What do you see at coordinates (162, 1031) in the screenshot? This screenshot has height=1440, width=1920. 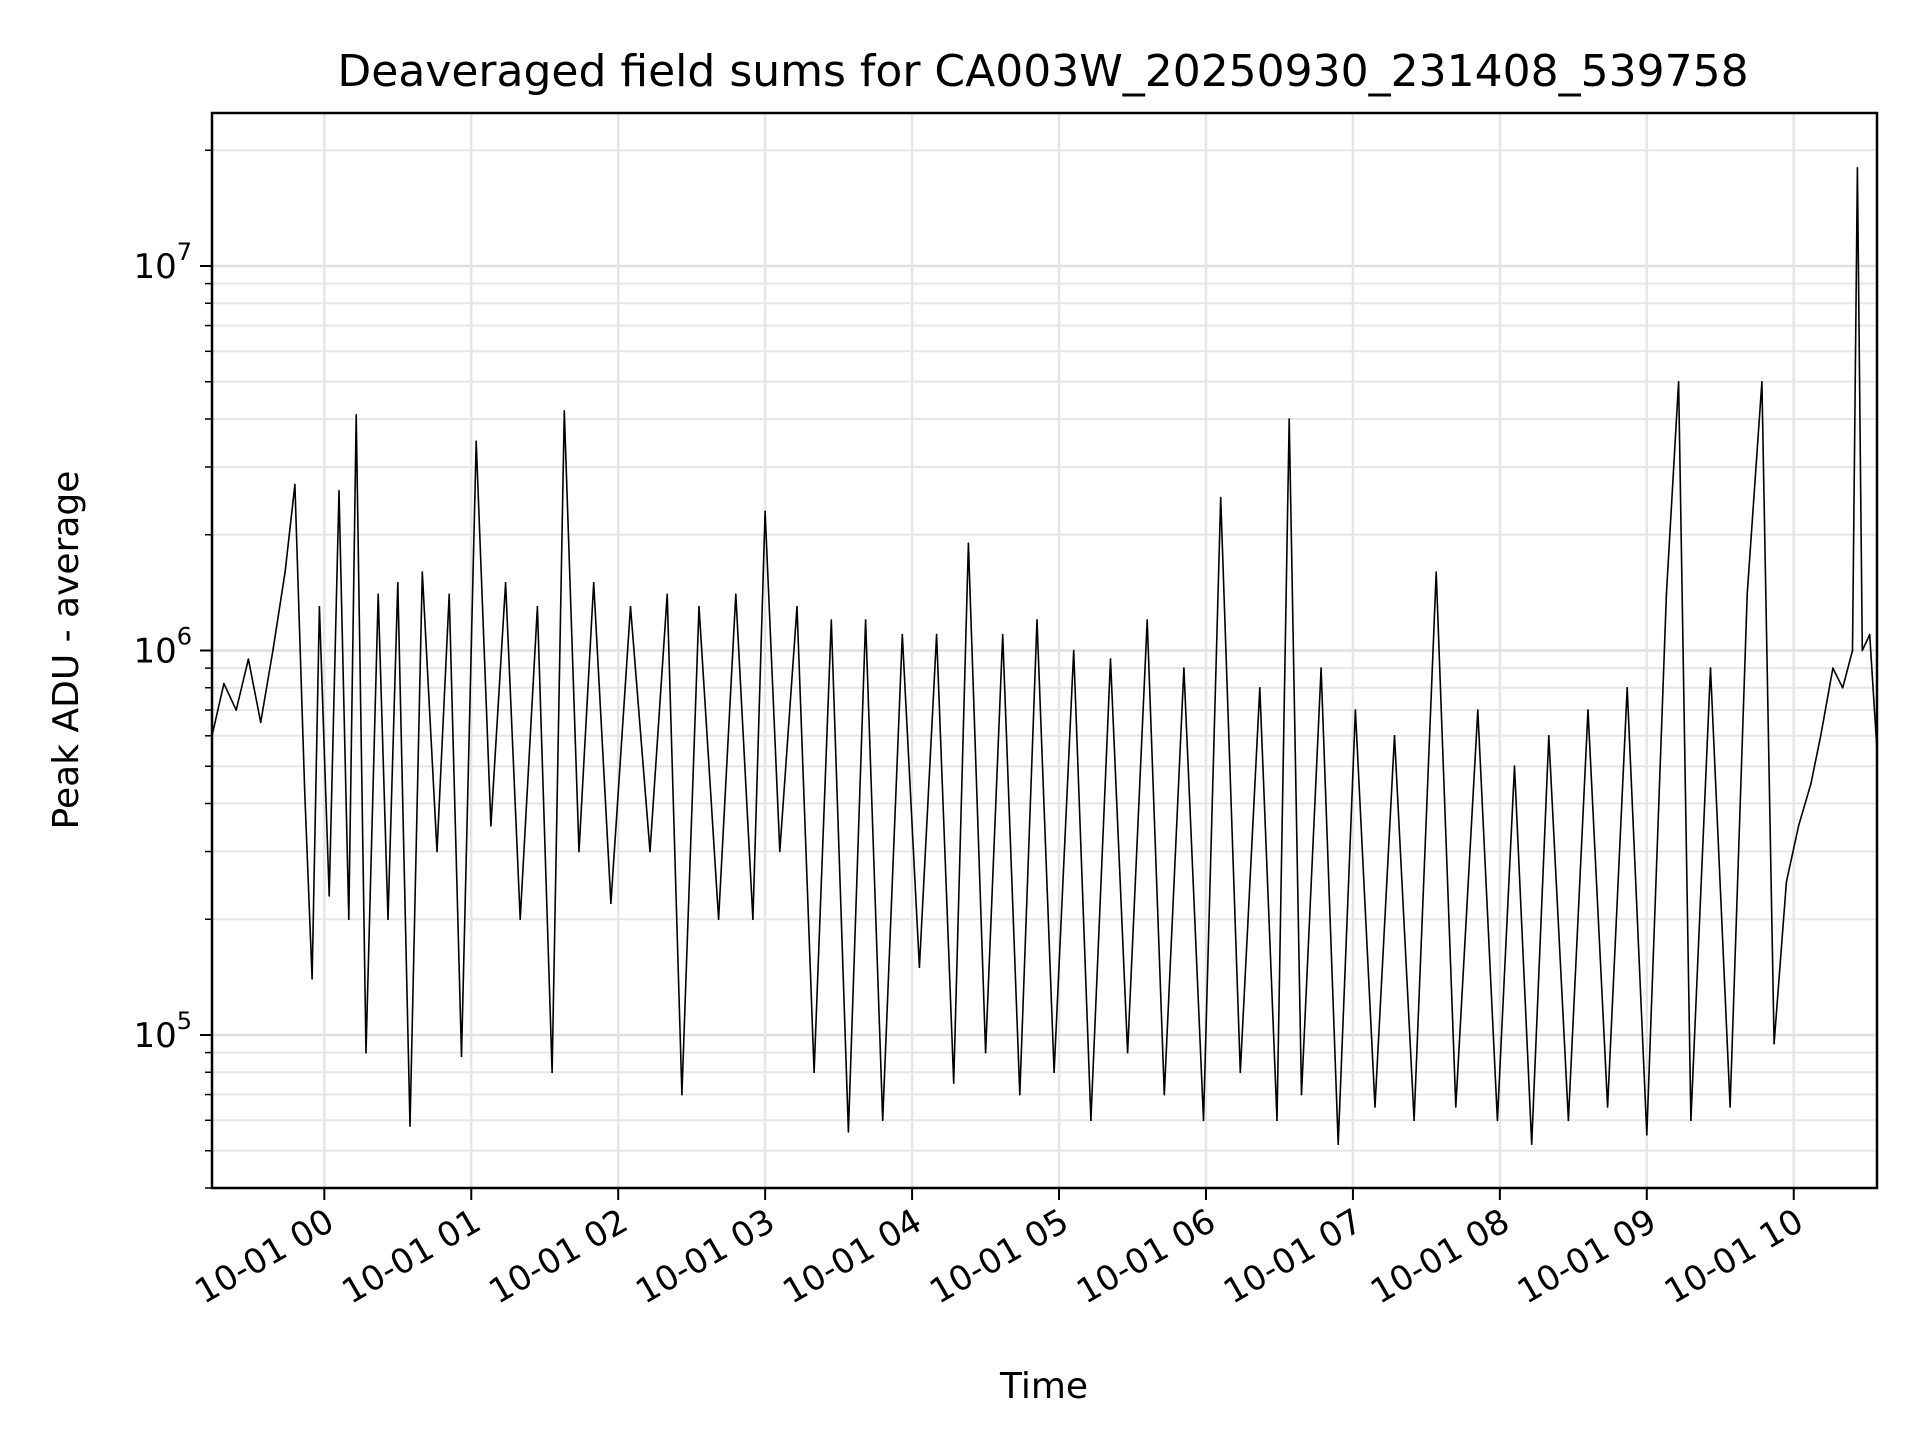 I see `y-tick-label: 10⁵` at bounding box center [162, 1031].